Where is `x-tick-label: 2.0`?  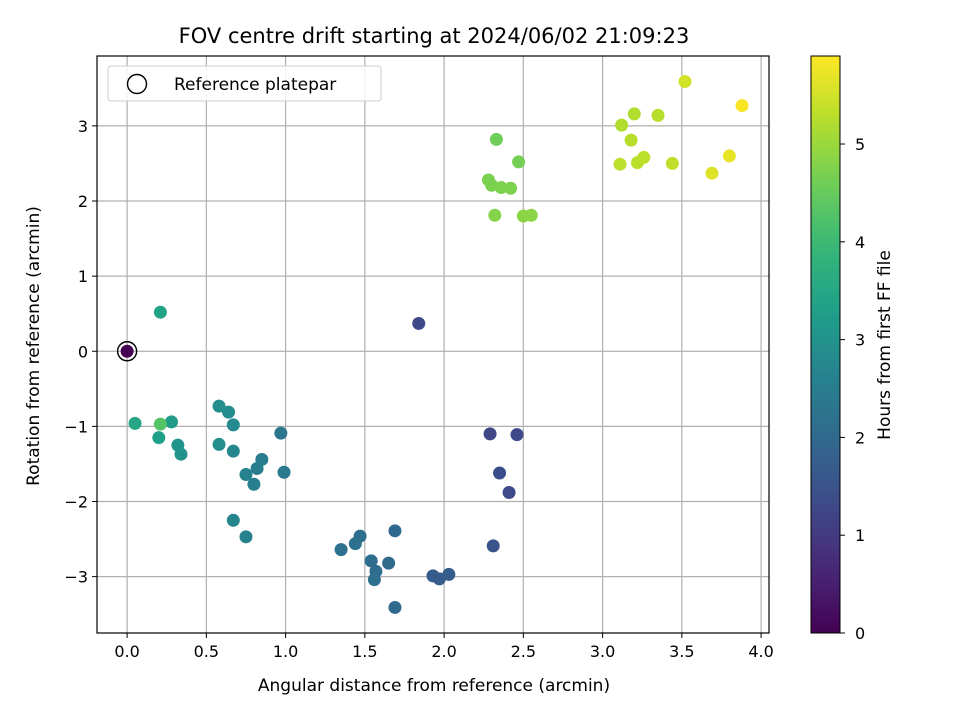
x-tick-label: 2.0 is located at coordinates (443, 651).